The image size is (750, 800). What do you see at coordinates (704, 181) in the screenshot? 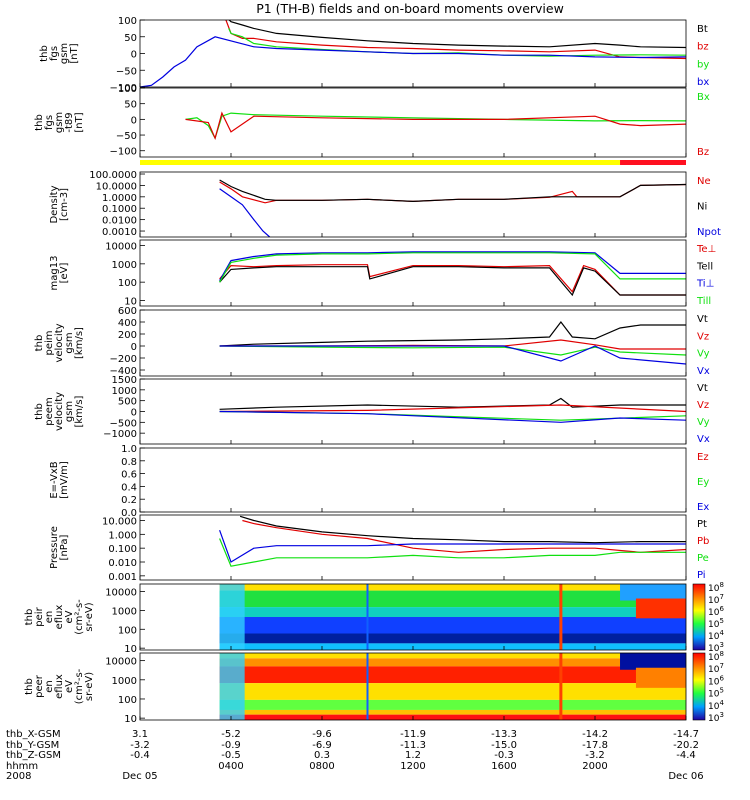
I see `legend-Ne: Ne` at bounding box center [704, 181].